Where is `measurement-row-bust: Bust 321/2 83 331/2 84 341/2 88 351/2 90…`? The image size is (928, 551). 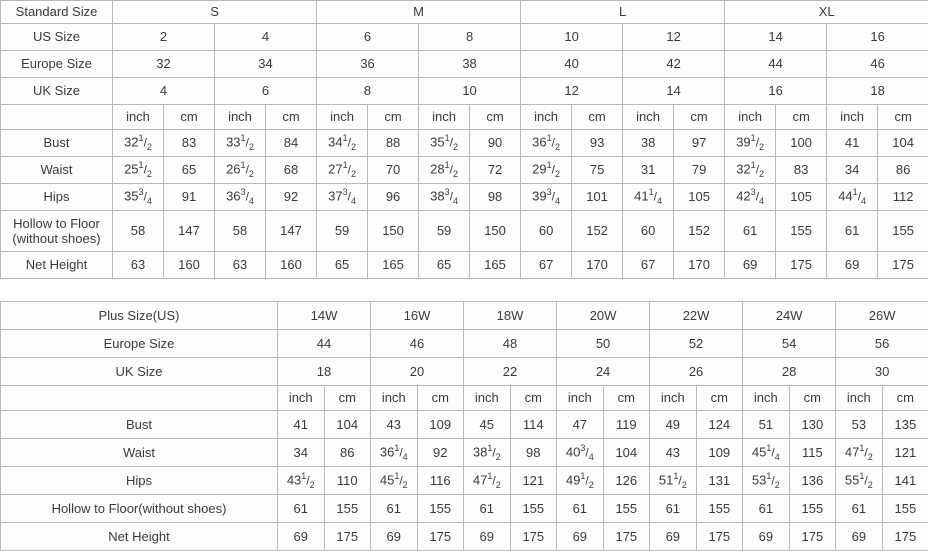 measurement-row-bust: Bust 321/2 83 331/2 84 341/2 88 351/2 90… is located at coordinates (464, 143).